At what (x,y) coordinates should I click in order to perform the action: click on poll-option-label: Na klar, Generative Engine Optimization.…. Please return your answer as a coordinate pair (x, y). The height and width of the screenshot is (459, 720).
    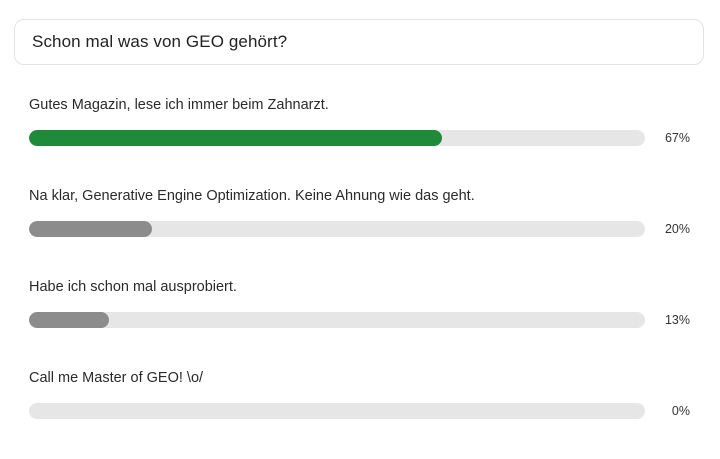
    Looking at the image, I should click on (252, 196).